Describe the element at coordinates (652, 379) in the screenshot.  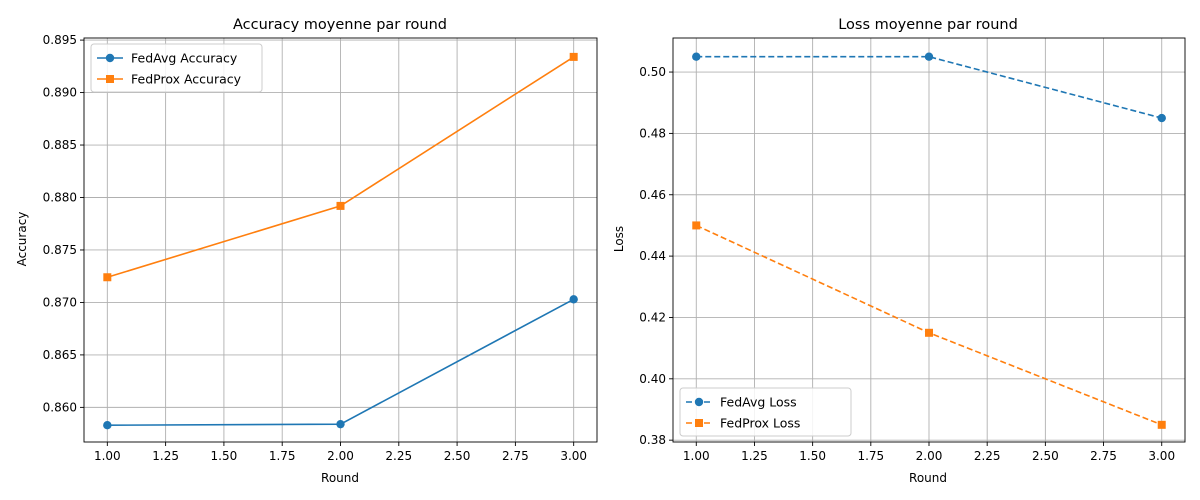
I see `y-tick-label: 0.40` at that location.